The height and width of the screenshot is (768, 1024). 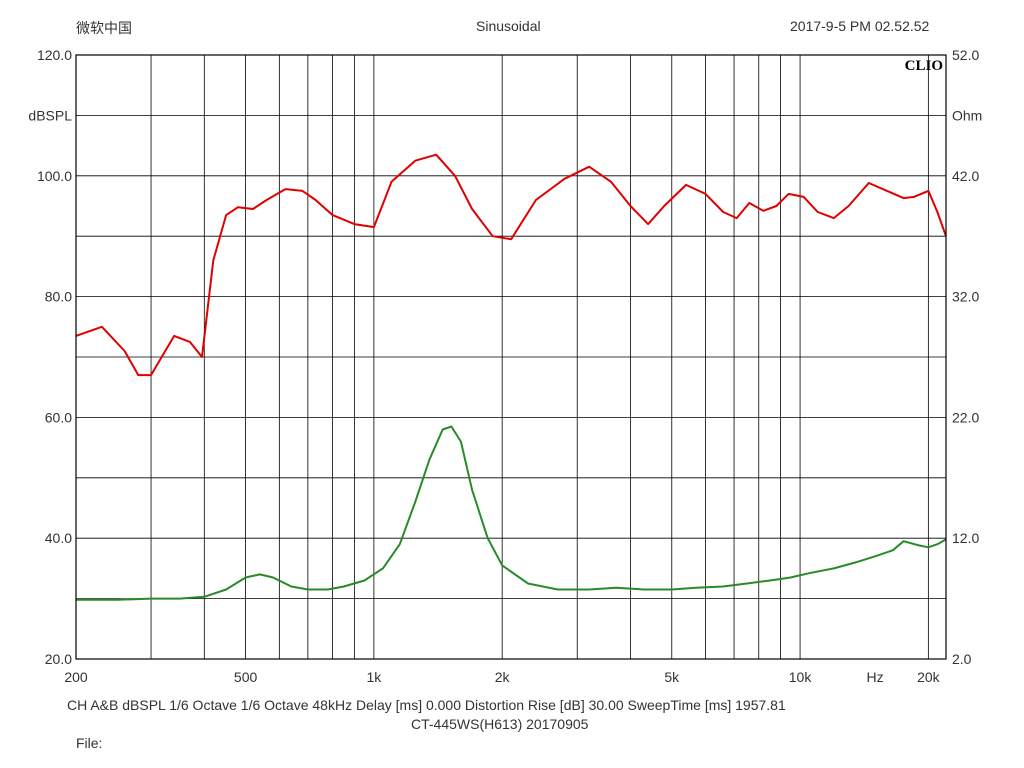 I want to click on x-tick-label: 10k, so click(x=801, y=677).